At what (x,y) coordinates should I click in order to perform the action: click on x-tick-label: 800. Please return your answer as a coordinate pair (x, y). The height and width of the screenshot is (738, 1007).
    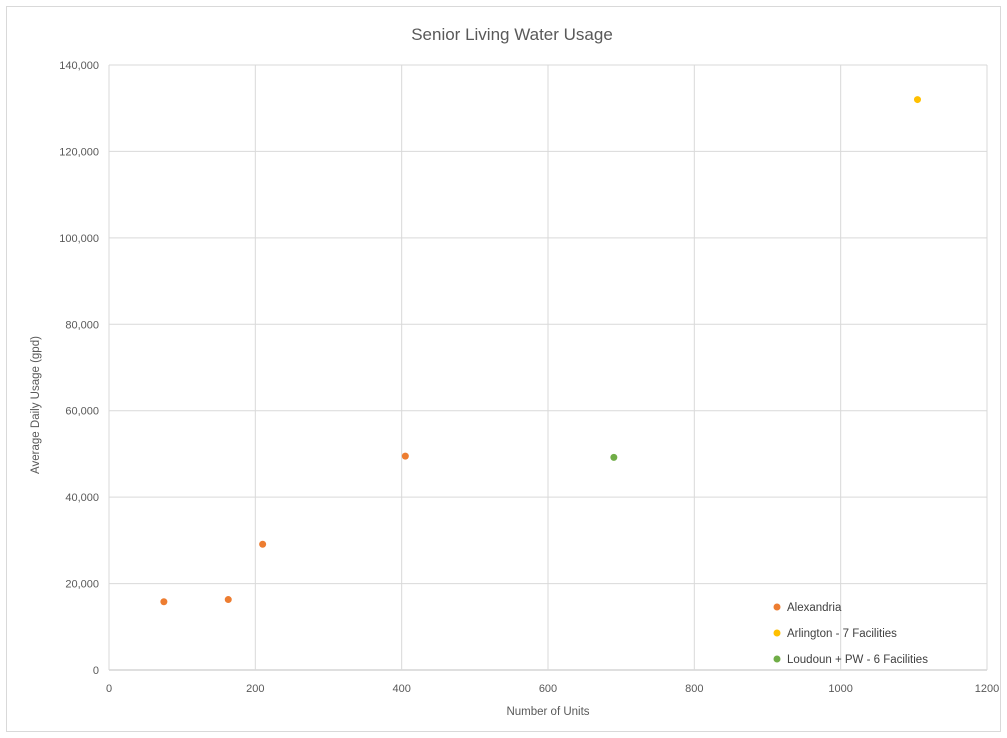
    Looking at the image, I should click on (694, 689).